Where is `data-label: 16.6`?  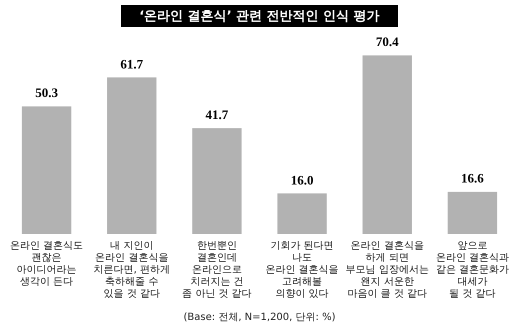 data-label: 16.6 is located at coordinates (472, 178).